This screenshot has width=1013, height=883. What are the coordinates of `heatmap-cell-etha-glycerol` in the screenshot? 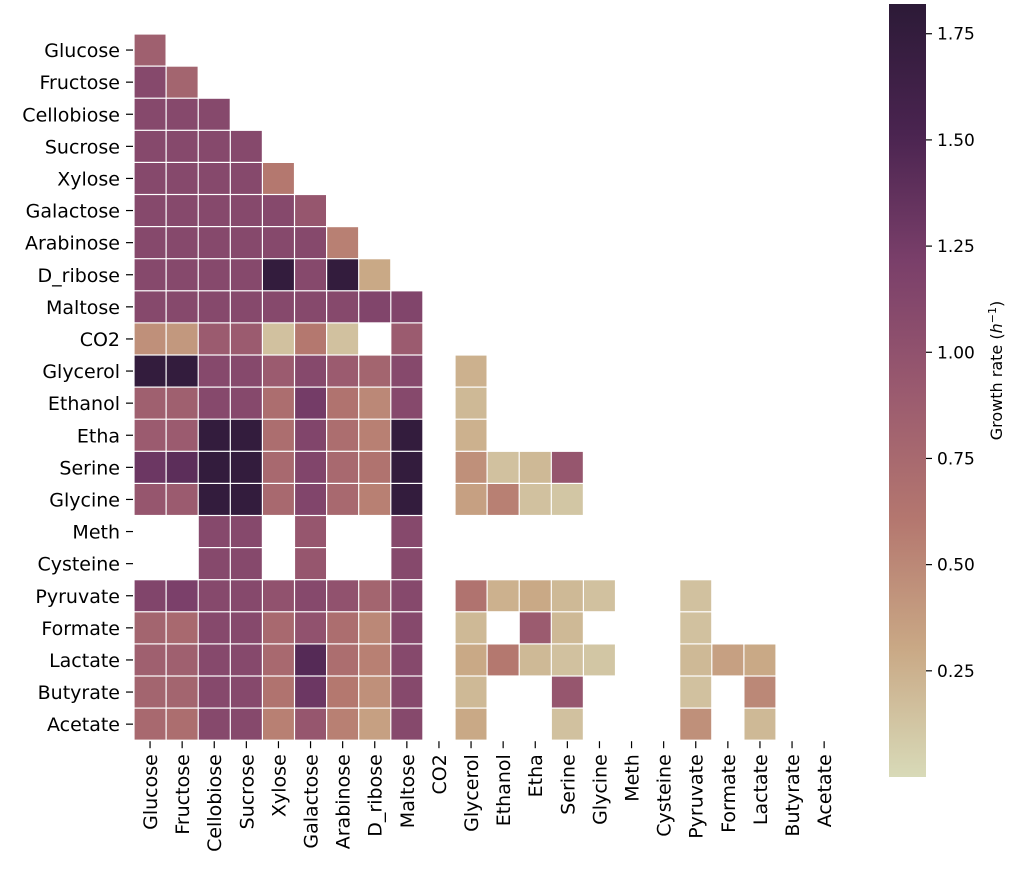 It's located at (471, 435).